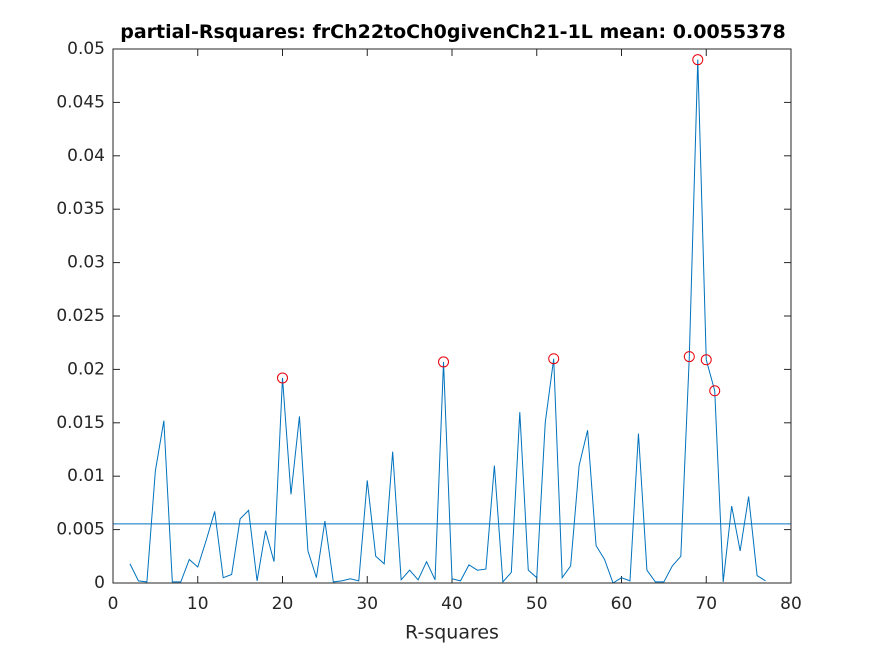  Describe the element at coordinates (80, 530) in the screenshot. I see `y-tick-label: 0.005` at that location.